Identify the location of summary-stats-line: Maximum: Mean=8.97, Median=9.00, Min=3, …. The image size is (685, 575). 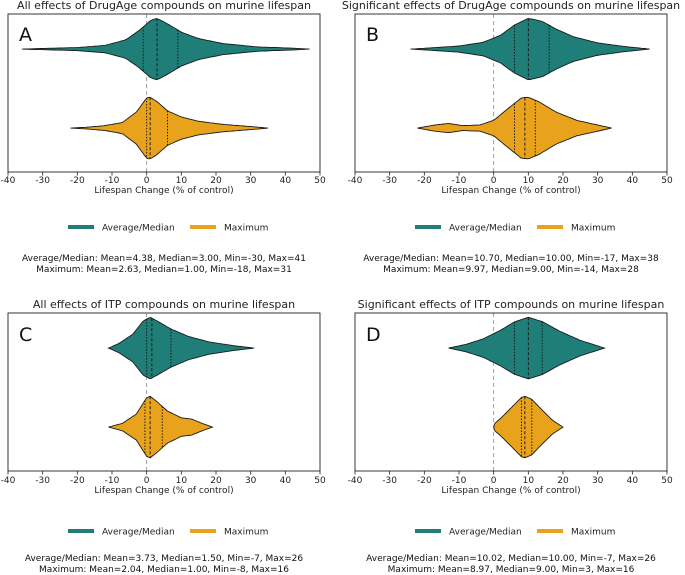
(511, 570).